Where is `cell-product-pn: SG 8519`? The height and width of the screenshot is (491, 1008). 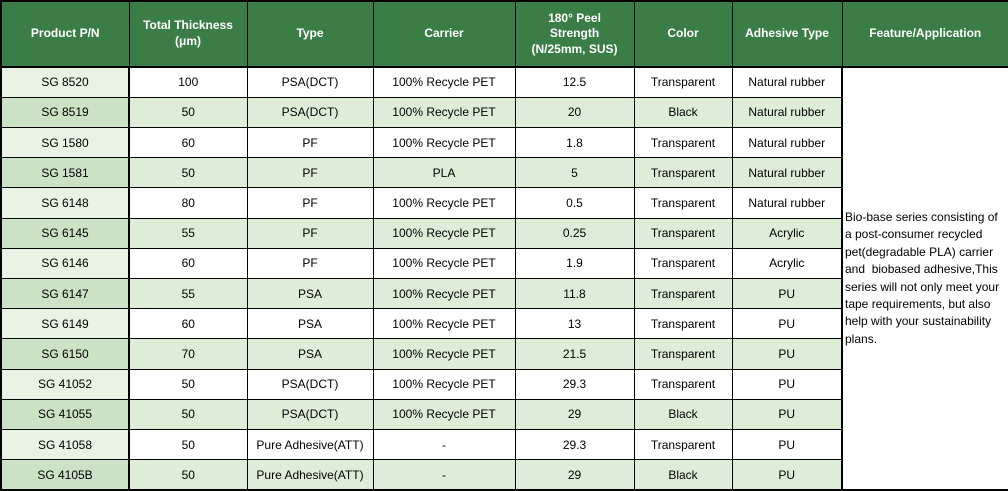
cell-product-pn: SG 8519 is located at coordinates (65, 112).